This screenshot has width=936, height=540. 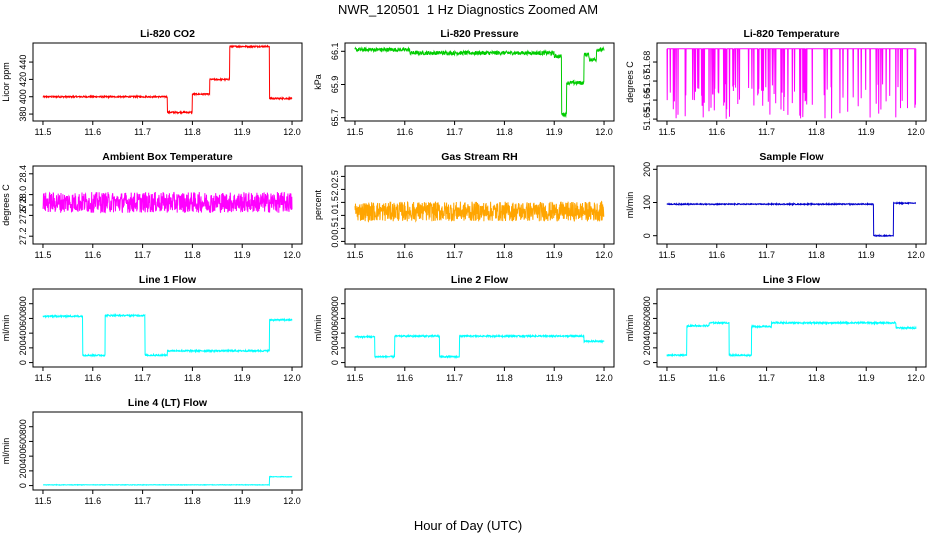 I want to click on y-tick-label: 28.0, so click(x=23, y=195).